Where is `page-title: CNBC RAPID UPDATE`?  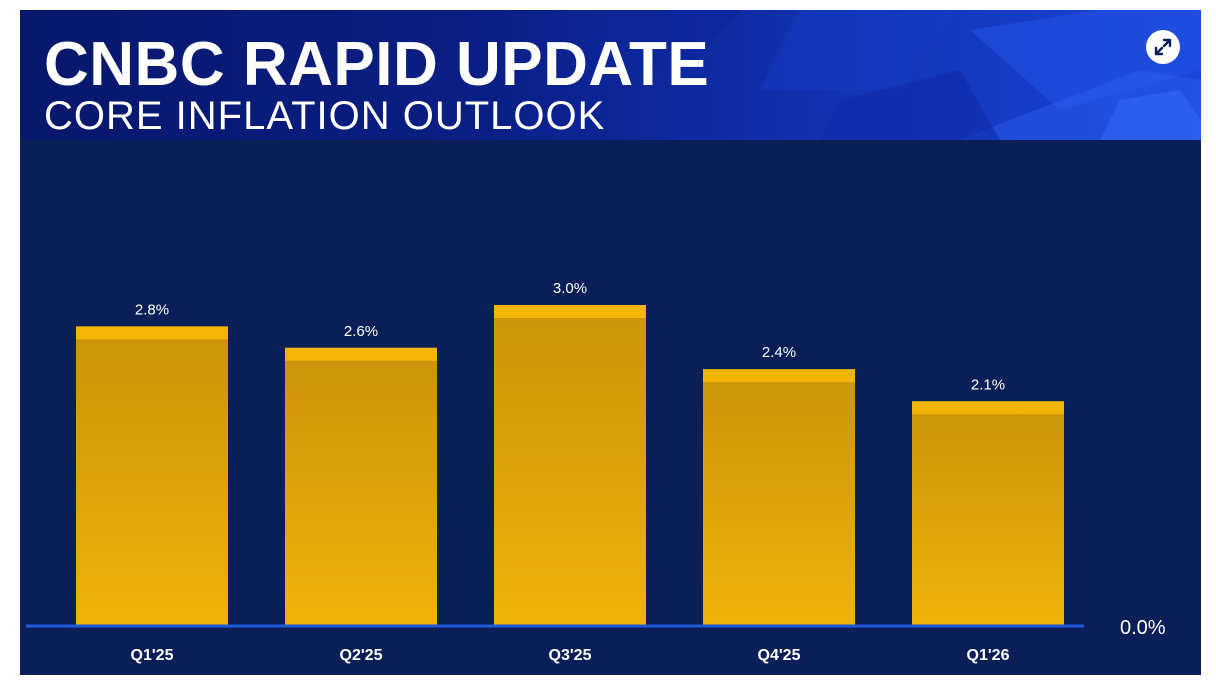
page-title: CNBC RAPID UPDATE is located at coordinates (377, 64).